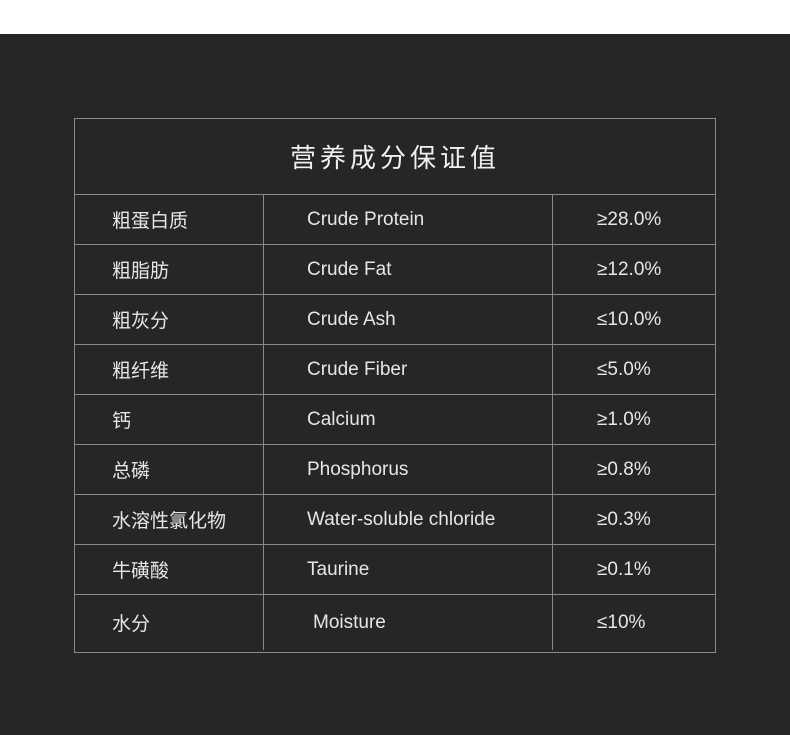 The image size is (790, 735). I want to click on table-row: 水分 Moisture ≤10%, so click(395, 622).